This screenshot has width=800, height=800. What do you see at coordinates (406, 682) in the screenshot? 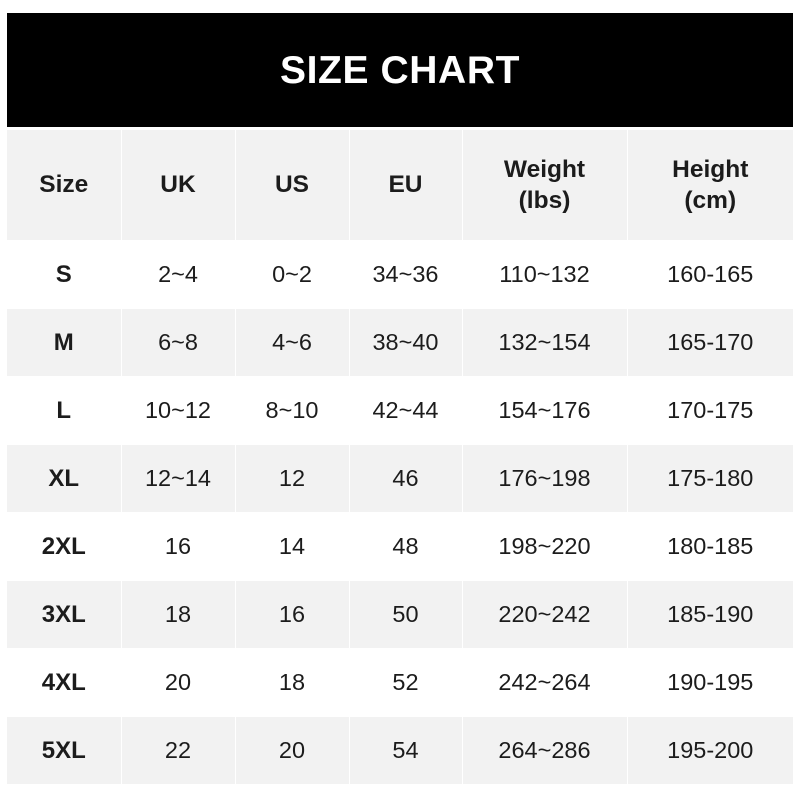
I see `cell-eu: 52` at bounding box center [406, 682].